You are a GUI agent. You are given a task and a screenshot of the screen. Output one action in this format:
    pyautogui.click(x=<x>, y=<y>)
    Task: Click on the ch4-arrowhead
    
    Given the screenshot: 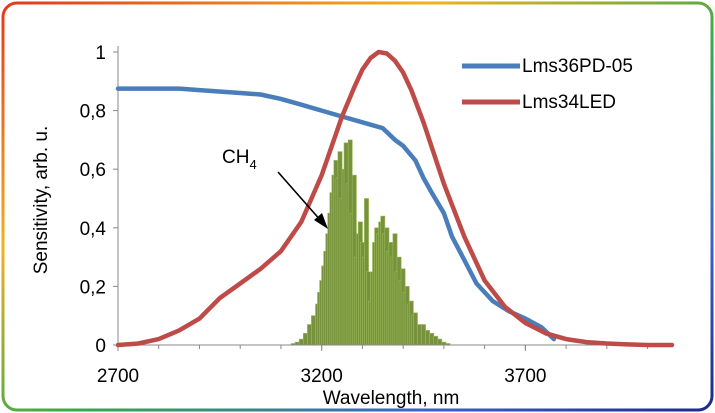 What is the action you would take?
    pyautogui.click(x=321, y=221)
    